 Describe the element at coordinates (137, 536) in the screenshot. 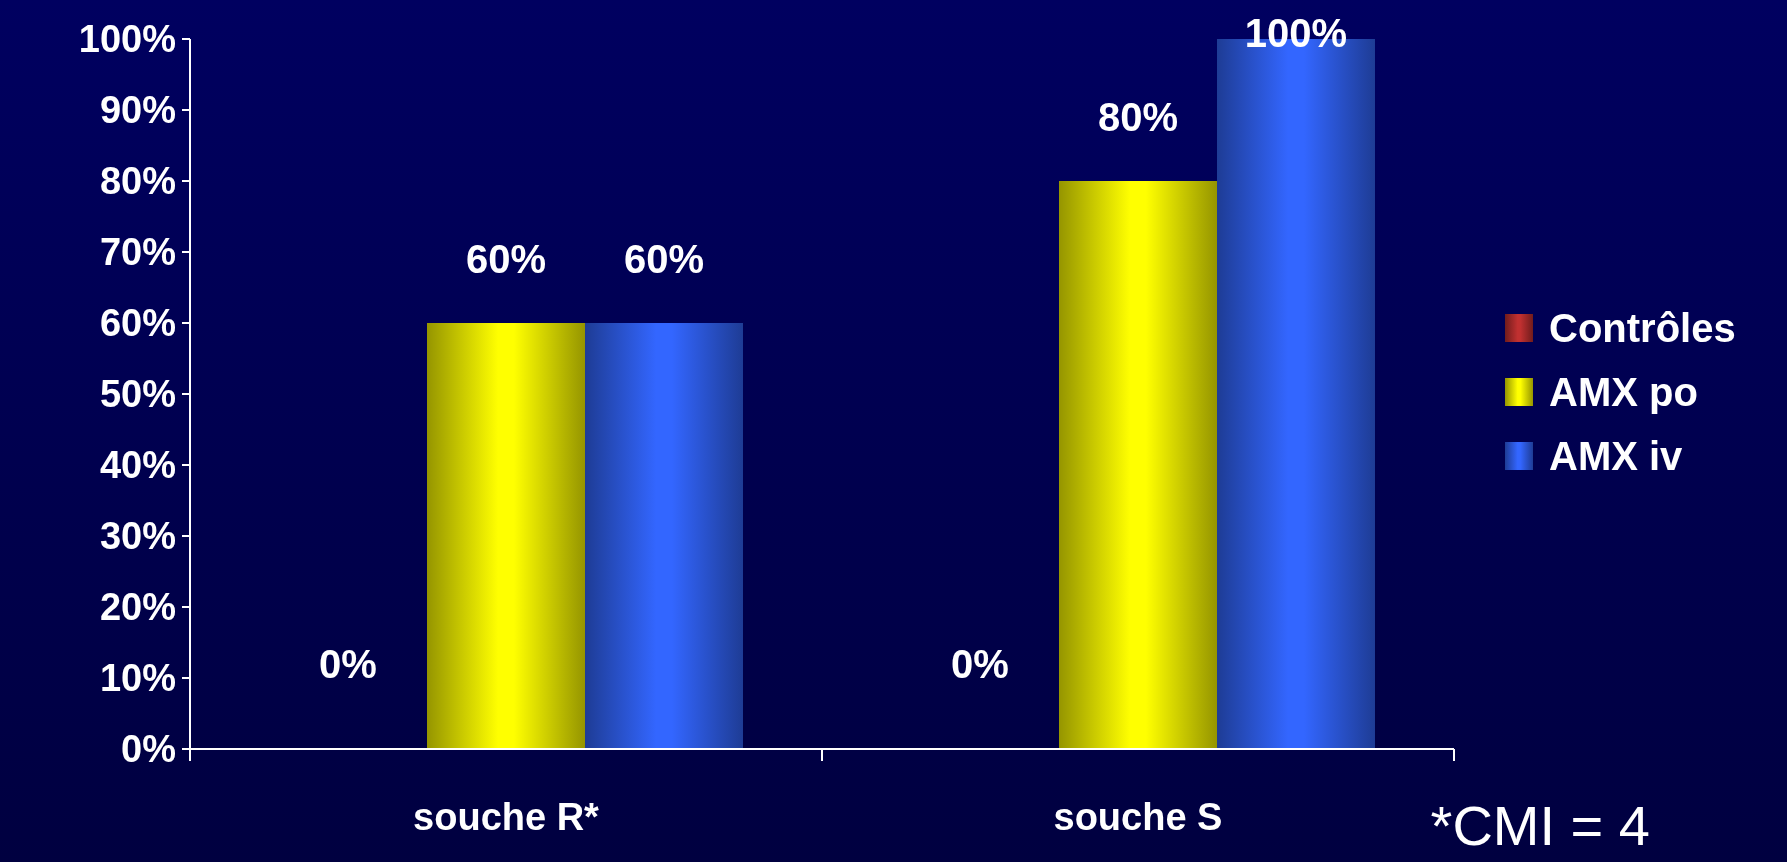

I see `y-tick-label: 30%` at that location.